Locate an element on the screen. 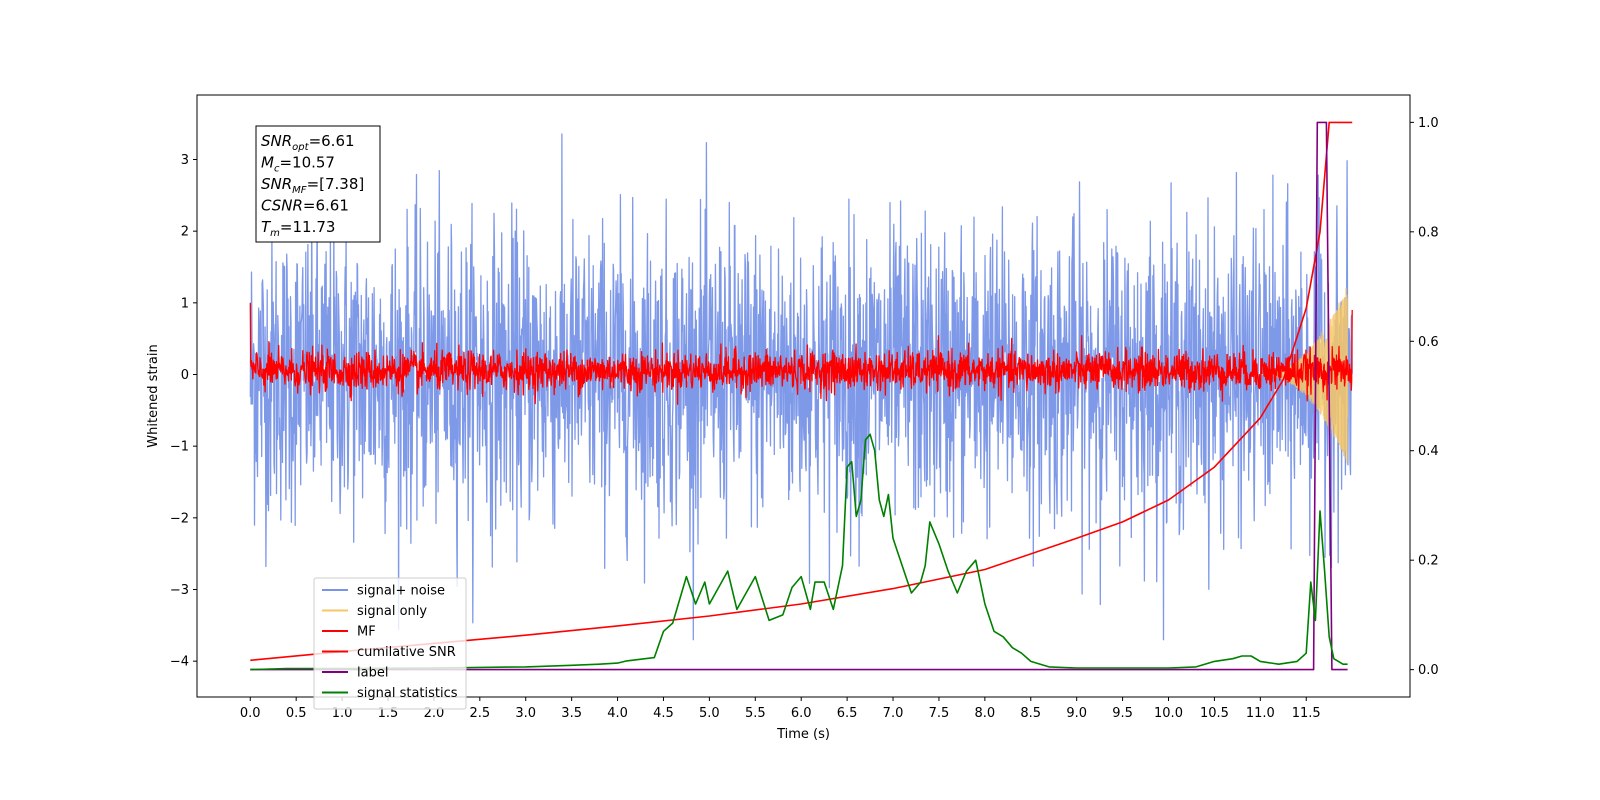  annotation-frame is located at coordinates (318, 184).